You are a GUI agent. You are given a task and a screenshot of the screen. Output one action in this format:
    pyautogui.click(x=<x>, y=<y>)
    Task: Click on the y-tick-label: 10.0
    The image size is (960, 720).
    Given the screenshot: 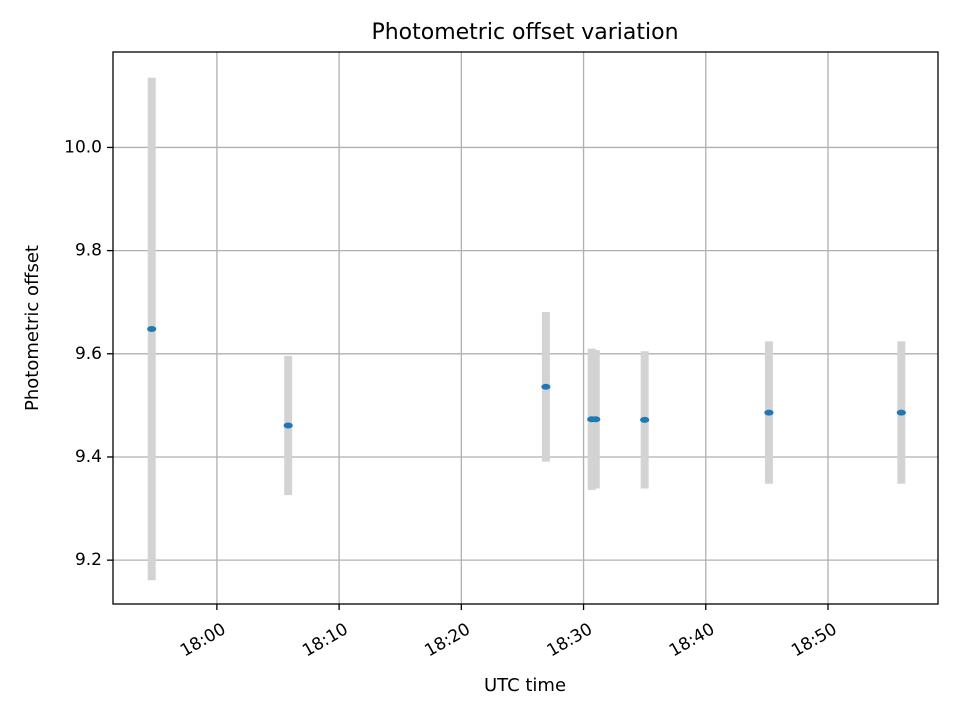 What is the action you would take?
    pyautogui.click(x=83, y=147)
    